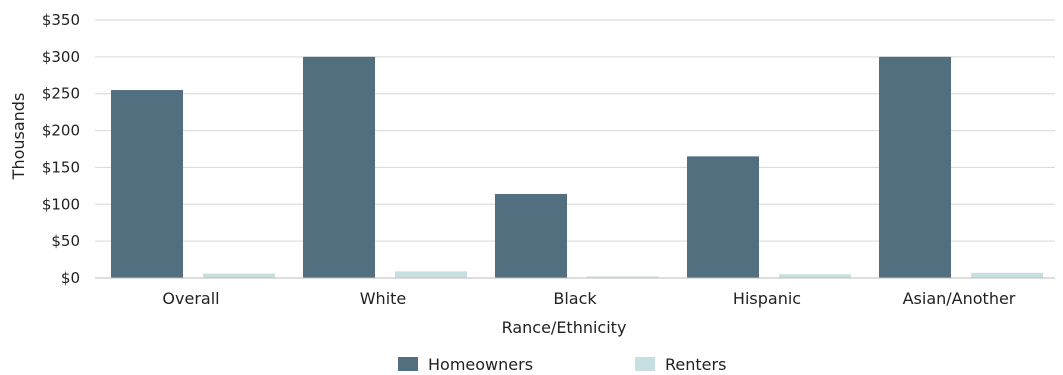 The width and height of the screenshot is (1063, 375). Describe the element at coordinates (61, 131) in the screenshot. I see `y-tick-label: $200` at that location.